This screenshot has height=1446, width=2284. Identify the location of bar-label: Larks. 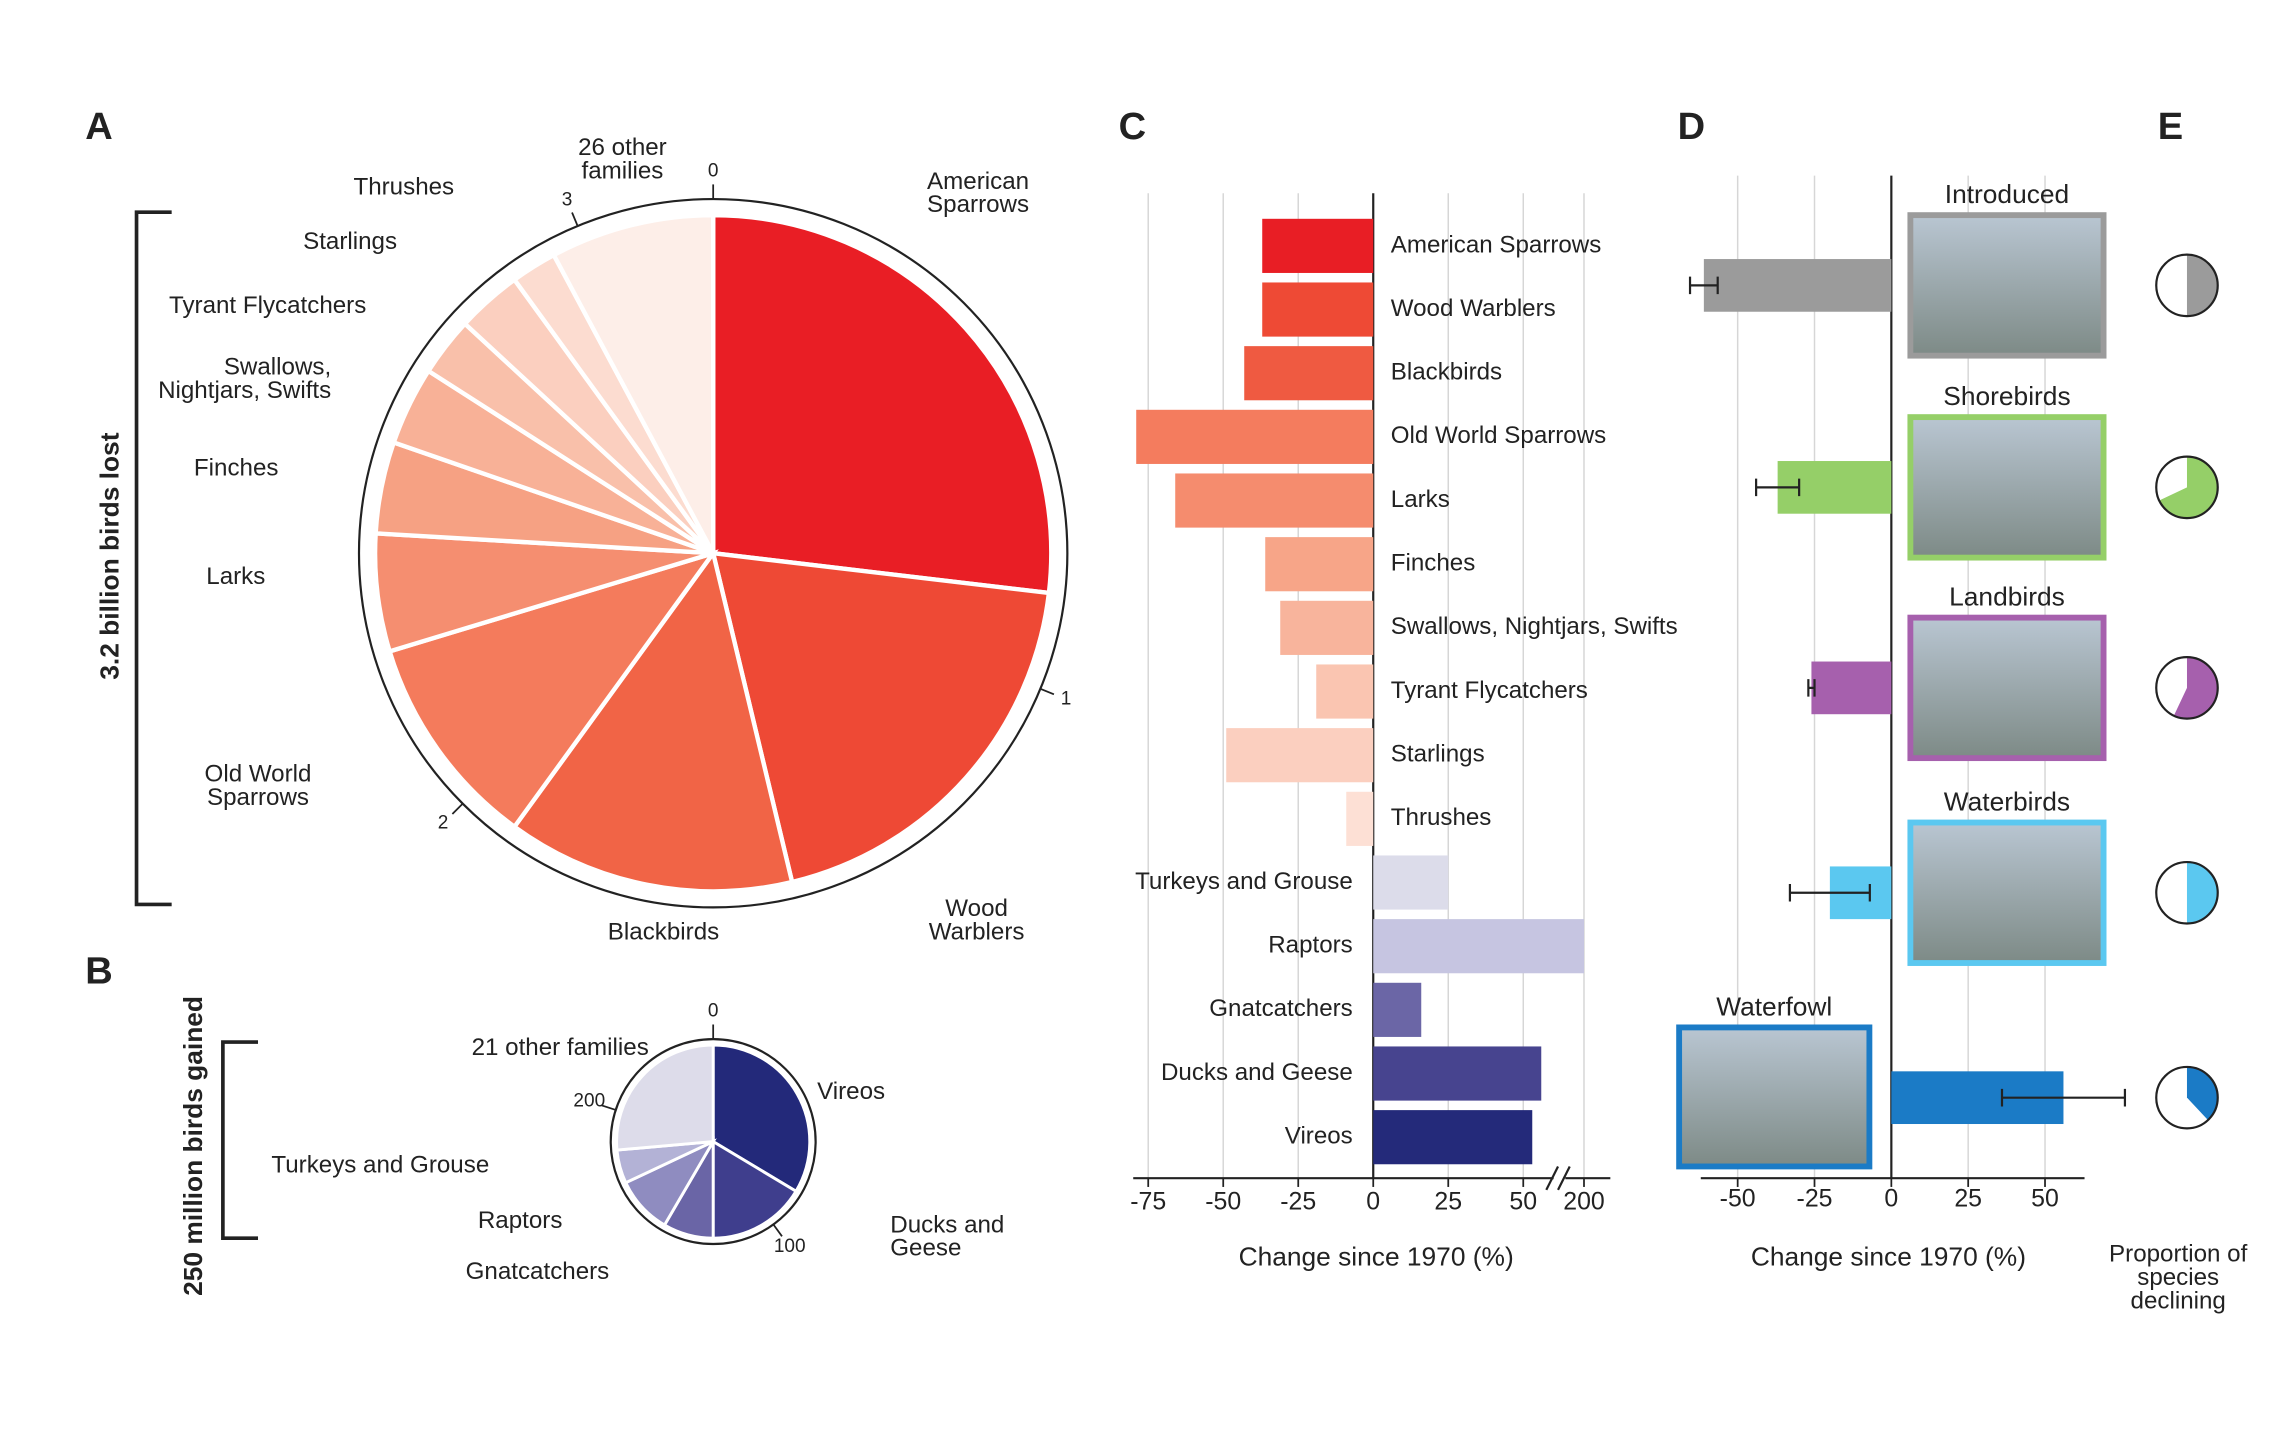
(1420, 499).